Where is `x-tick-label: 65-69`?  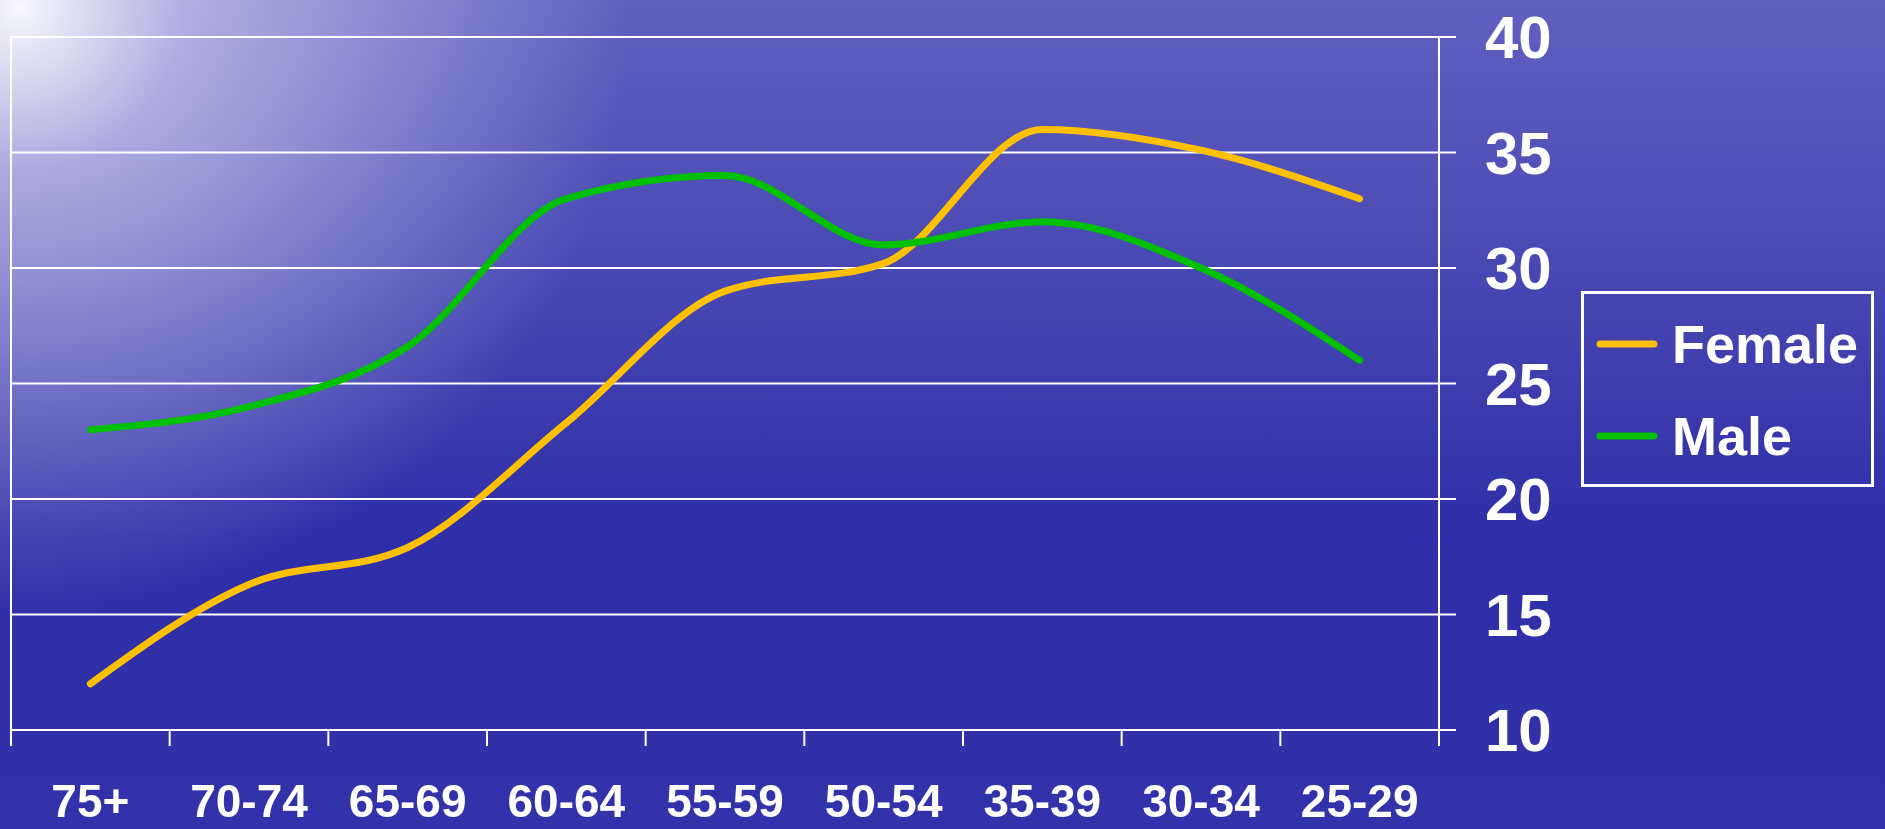 x-tick-label: 65-69 is located at coordinates (407, 801).